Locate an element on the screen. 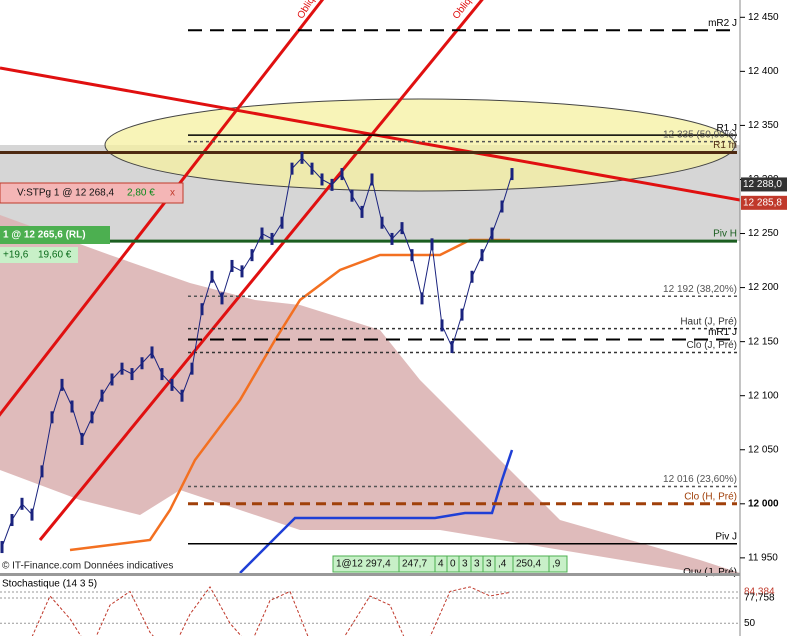 This screenshot has height=636, width=787. level-label: mR1 J is located at coordinates (722, 332).